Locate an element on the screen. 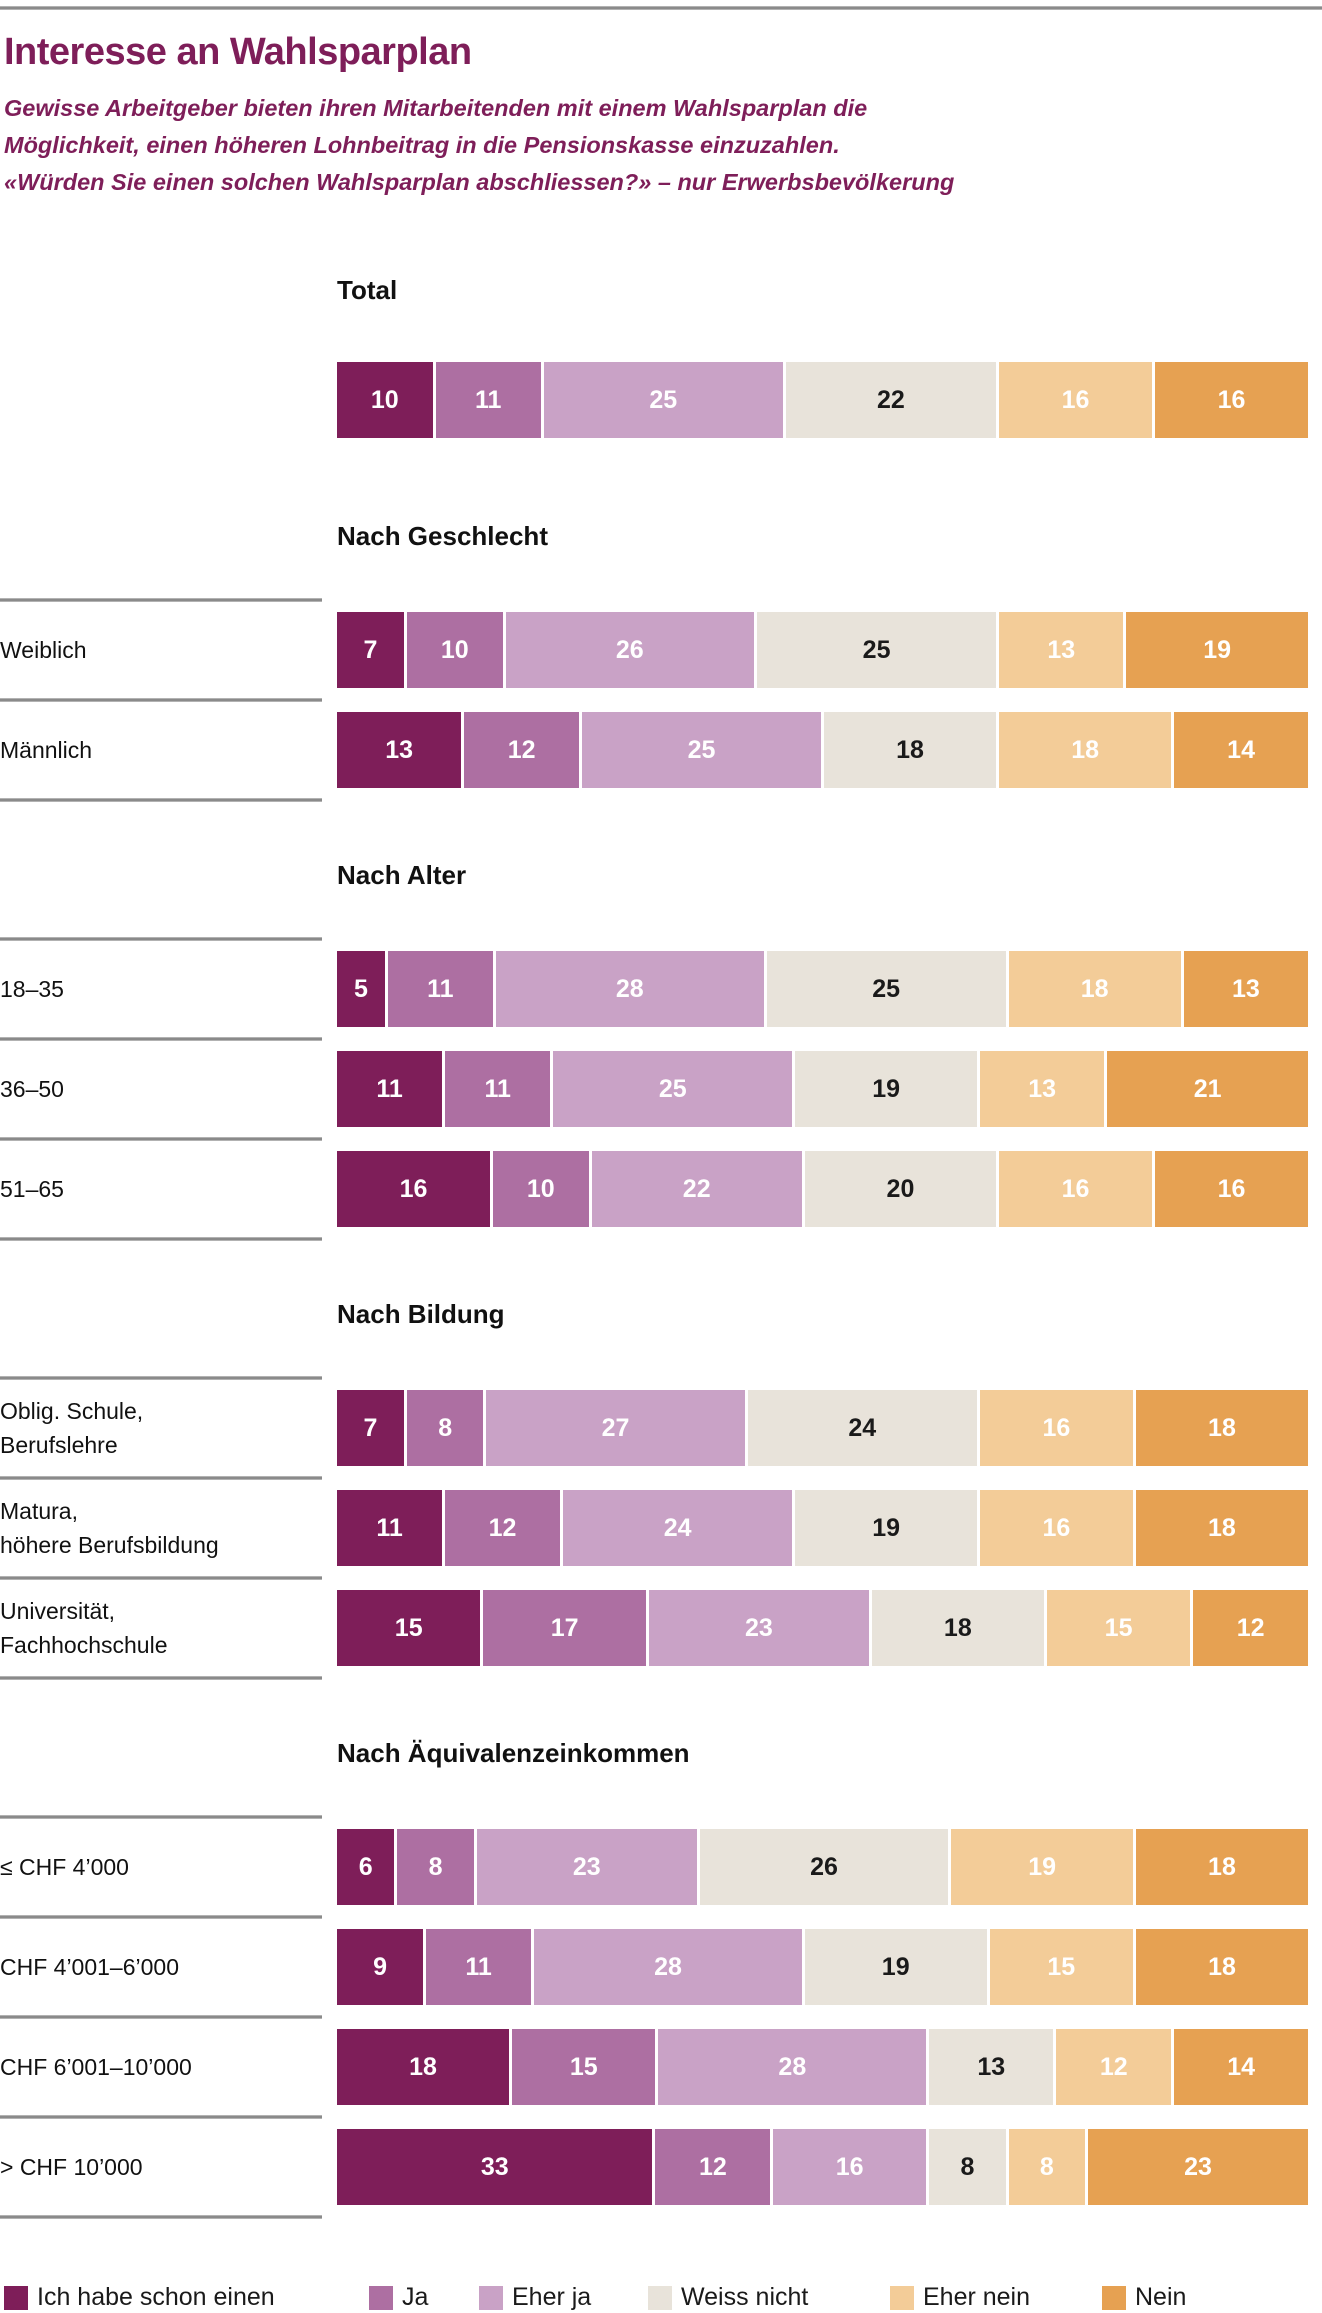 Image resolution: width=1322 pixels, height=2313 pixels. chart-row: Männlich 13 12 25 18 18 14 is located at coordinates (654, 748).